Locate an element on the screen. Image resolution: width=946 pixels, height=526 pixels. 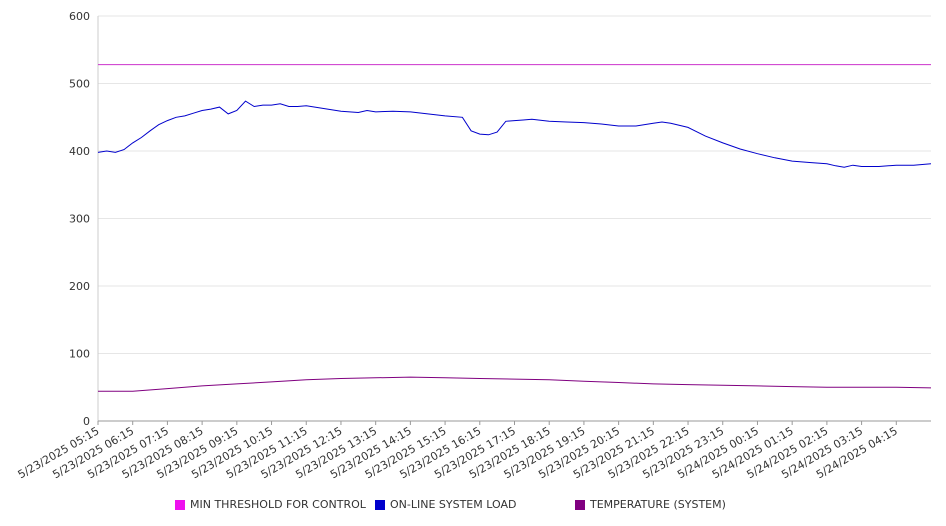
legend-item-min-threshold: MIN THRESHOLD FOR CONTROL is located at coordinates (270, 504).